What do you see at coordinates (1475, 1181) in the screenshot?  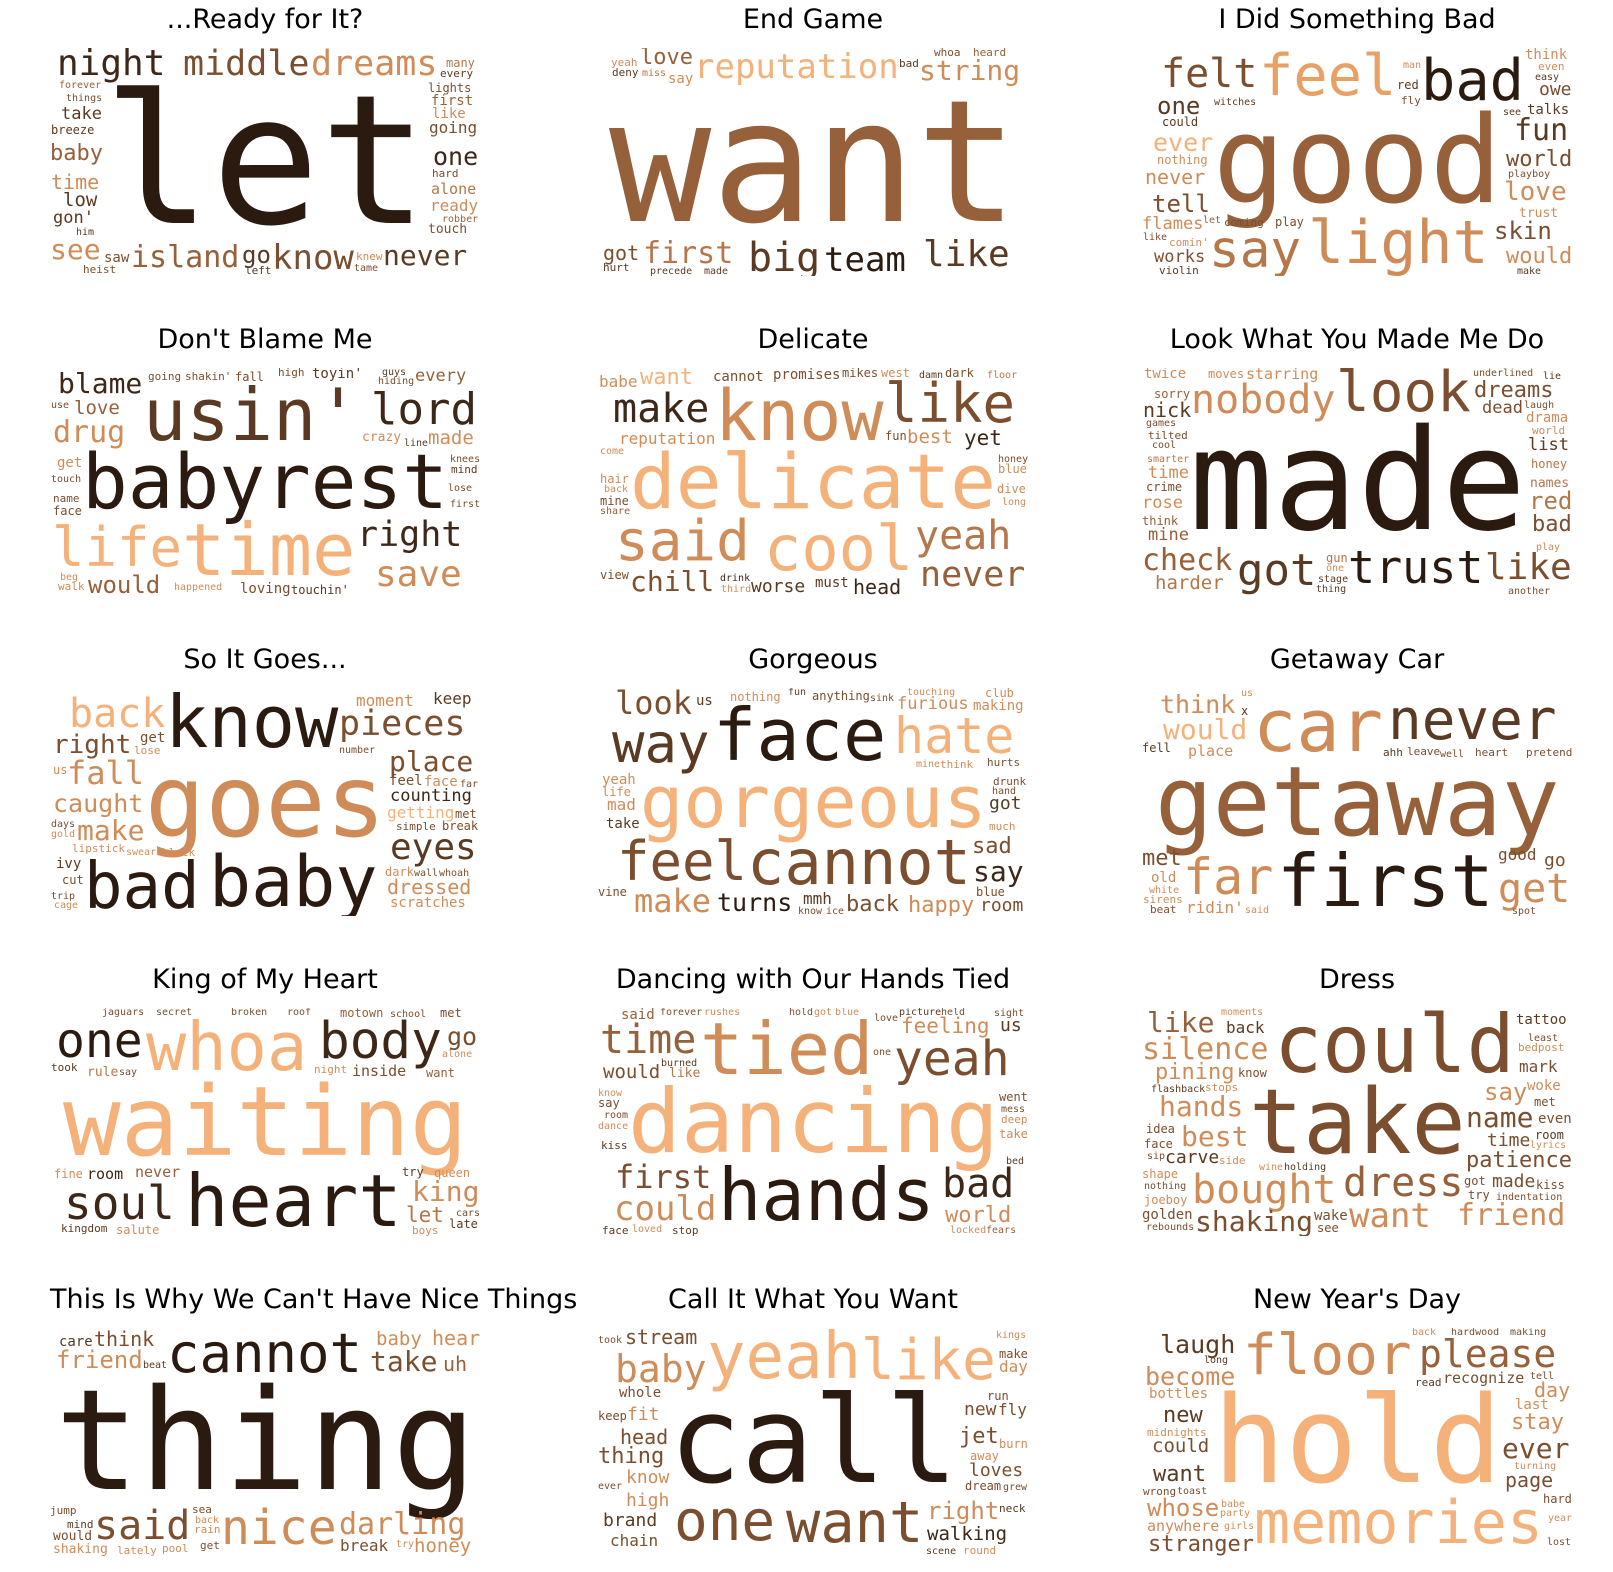 I see `cloud-word: got` at bounding box center [1475, 1181].